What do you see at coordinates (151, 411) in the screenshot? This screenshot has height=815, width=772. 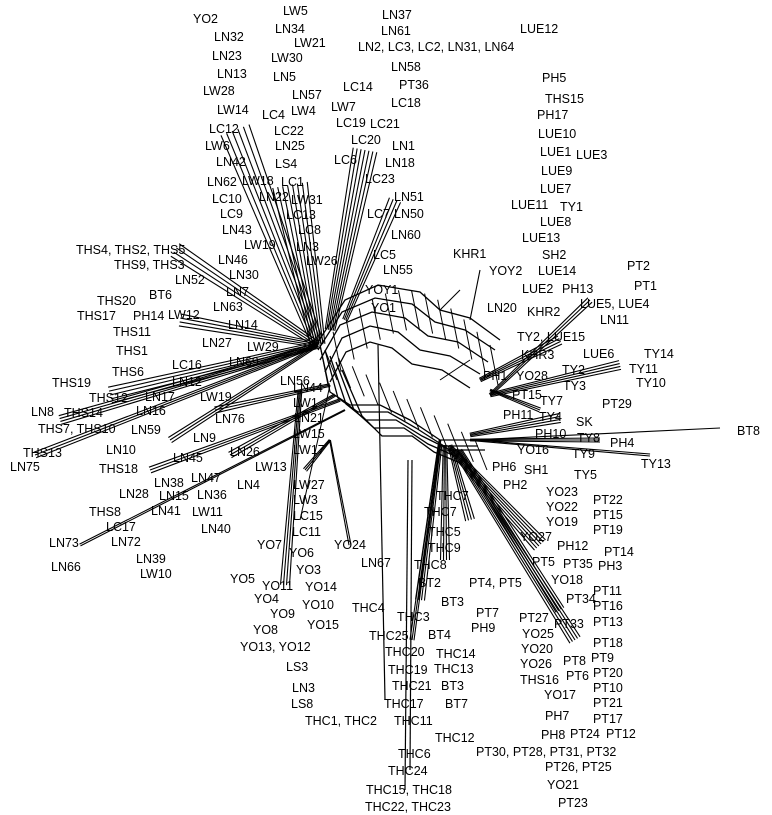 I see `taxon-label: LN16` at bounding box center [151, 411].